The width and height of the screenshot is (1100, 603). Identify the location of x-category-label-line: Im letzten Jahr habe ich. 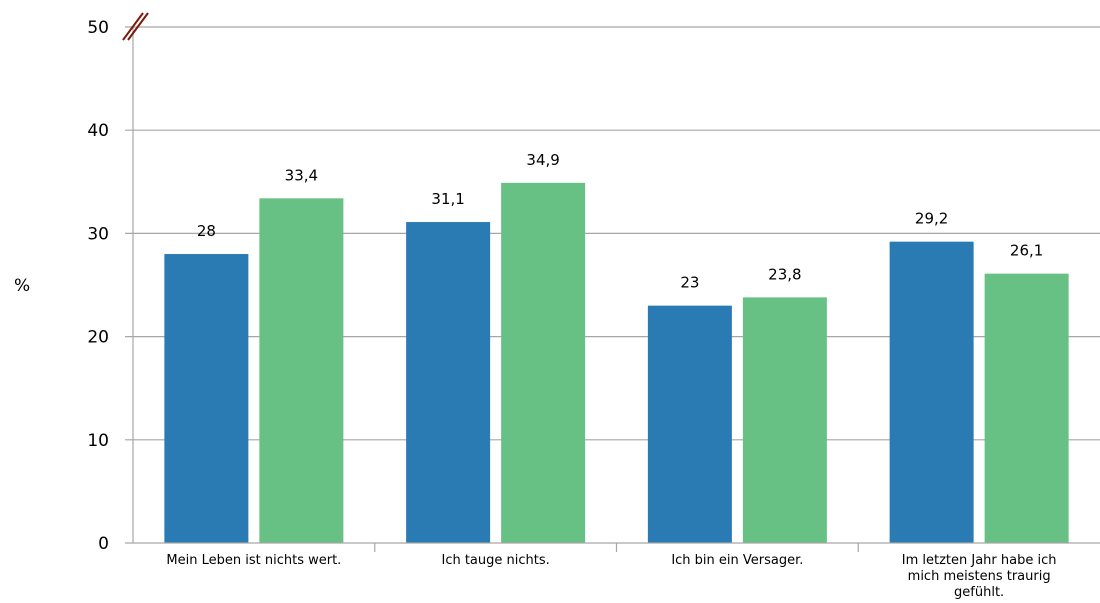
(979, 560).